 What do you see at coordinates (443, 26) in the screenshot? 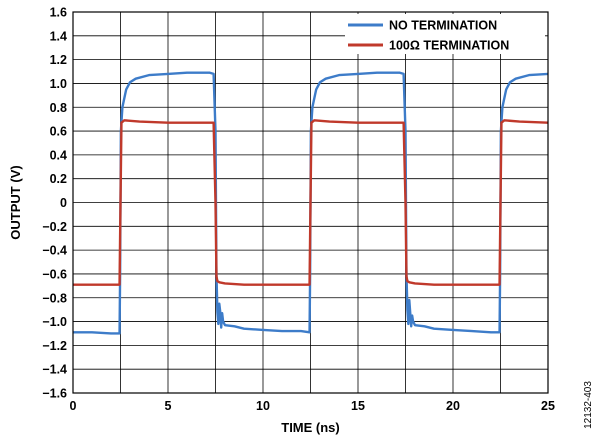
I see `legend-label-no-termination: NO TERMINATION` at bounding box center [443, 26].